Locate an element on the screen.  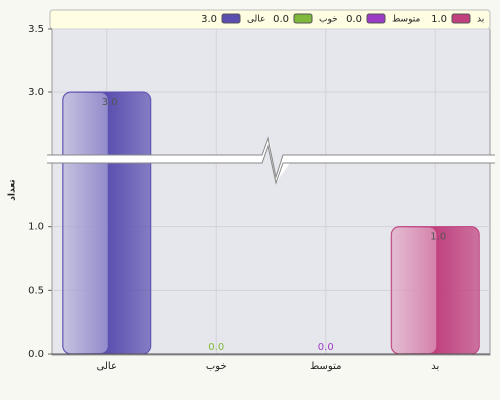
y-tick-label: 1.0 is located at coordinates (36, 227).